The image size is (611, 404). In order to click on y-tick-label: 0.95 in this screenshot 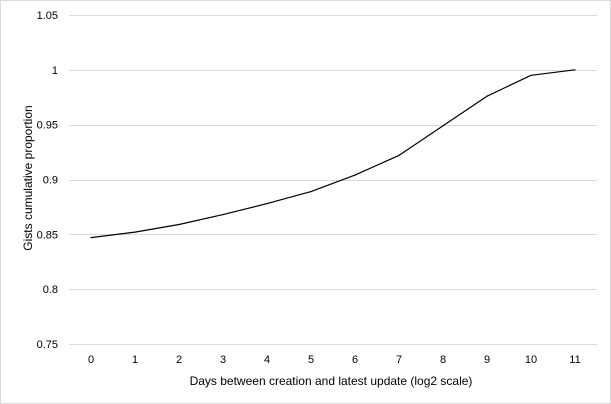, I will do `click(47, 126)`.